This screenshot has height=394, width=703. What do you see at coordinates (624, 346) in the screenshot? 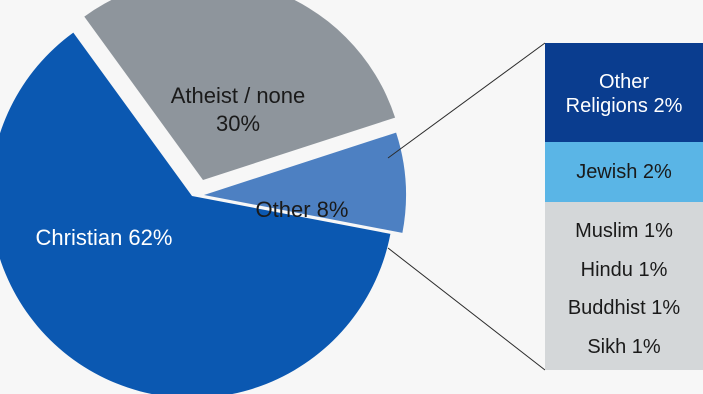
I see `sikh-label: Sikh 1%` at bounding box center [624, 346].